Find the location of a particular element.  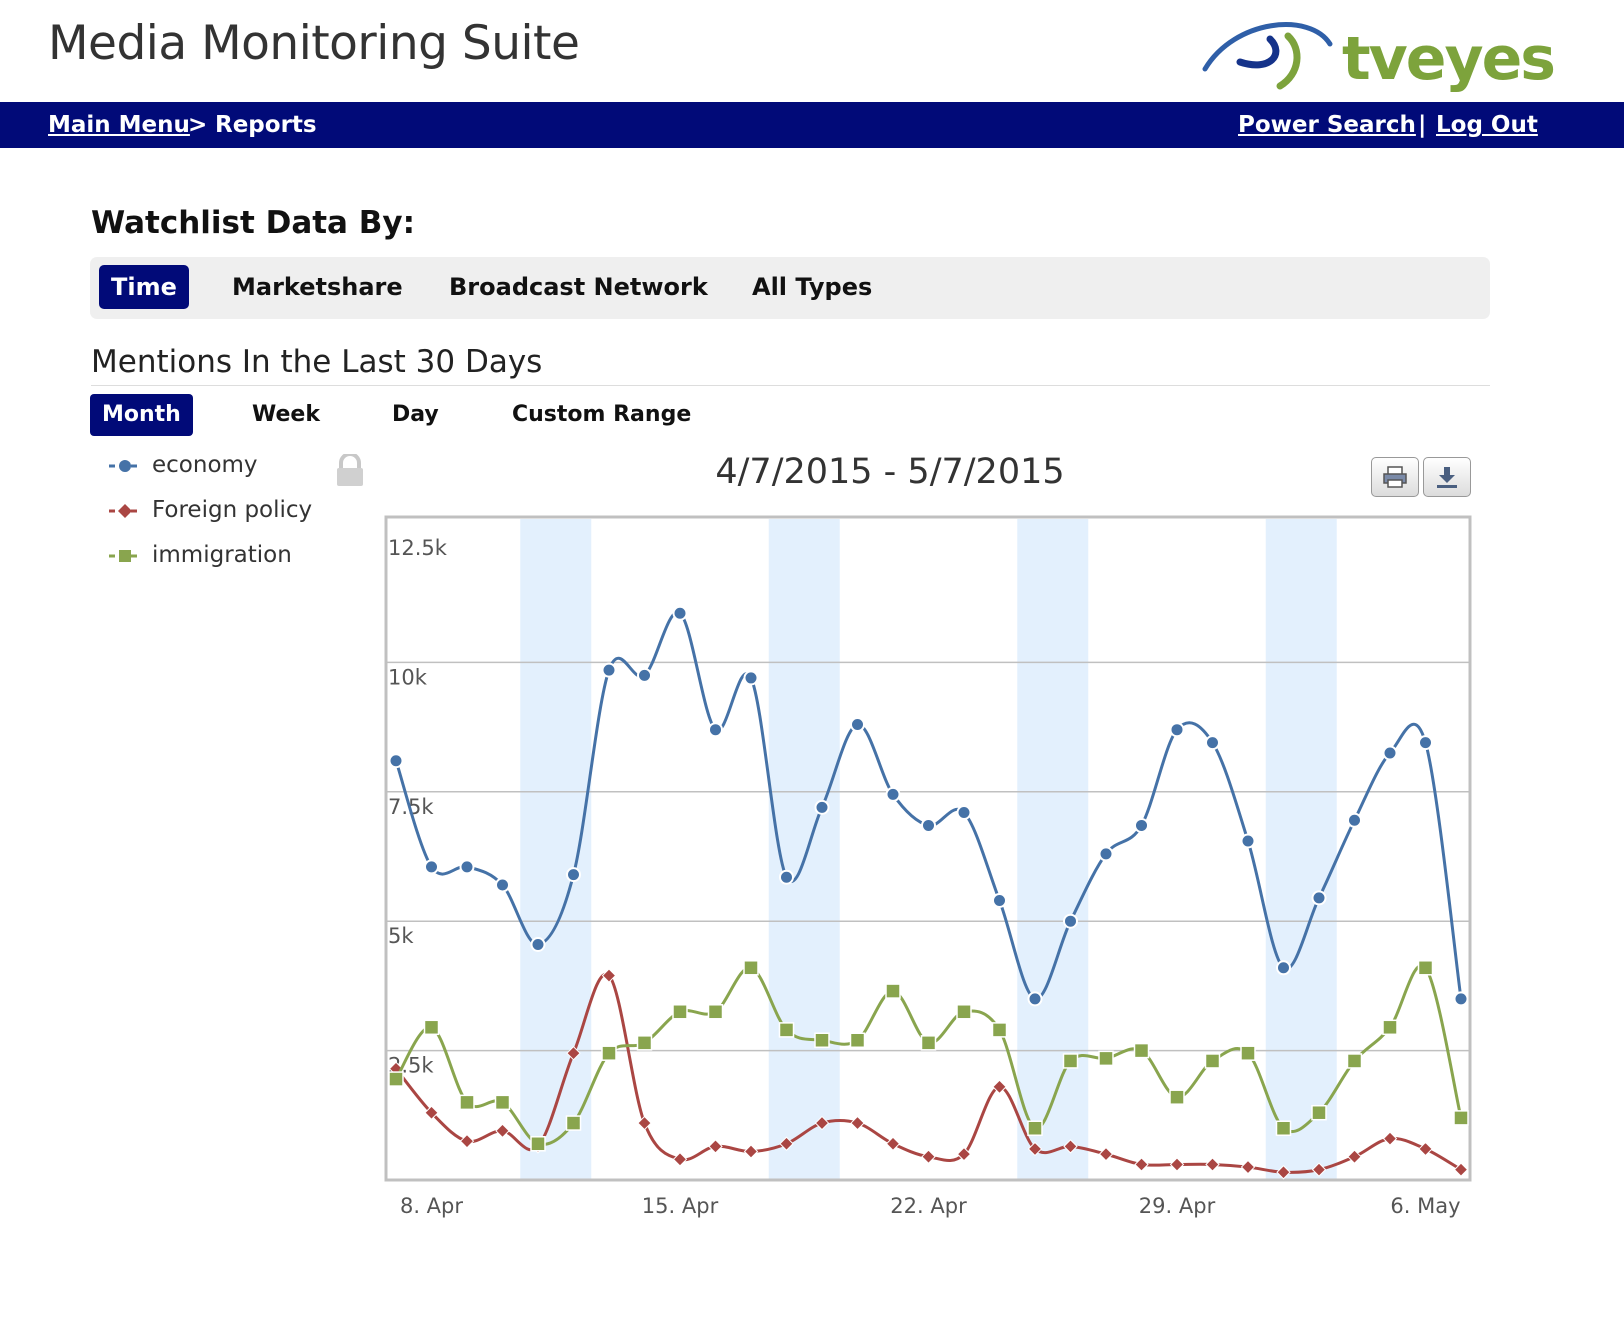

series-line-foreign-policy is located at coordinates (928, 1073).